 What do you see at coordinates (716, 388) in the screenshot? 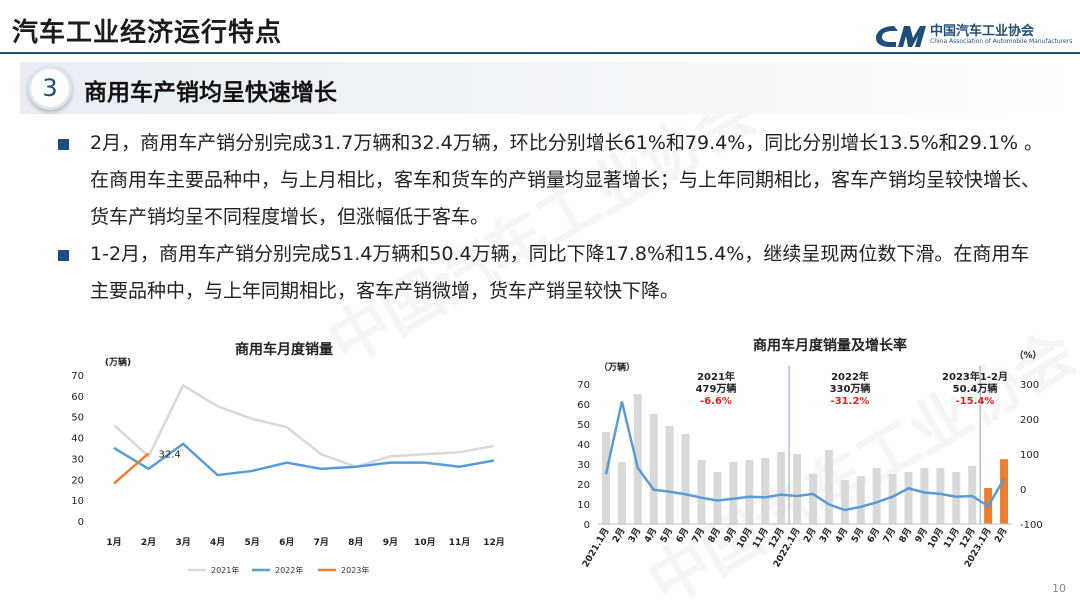
I see `annotation-volume: 479万辆` at bounding box center [716, 388].